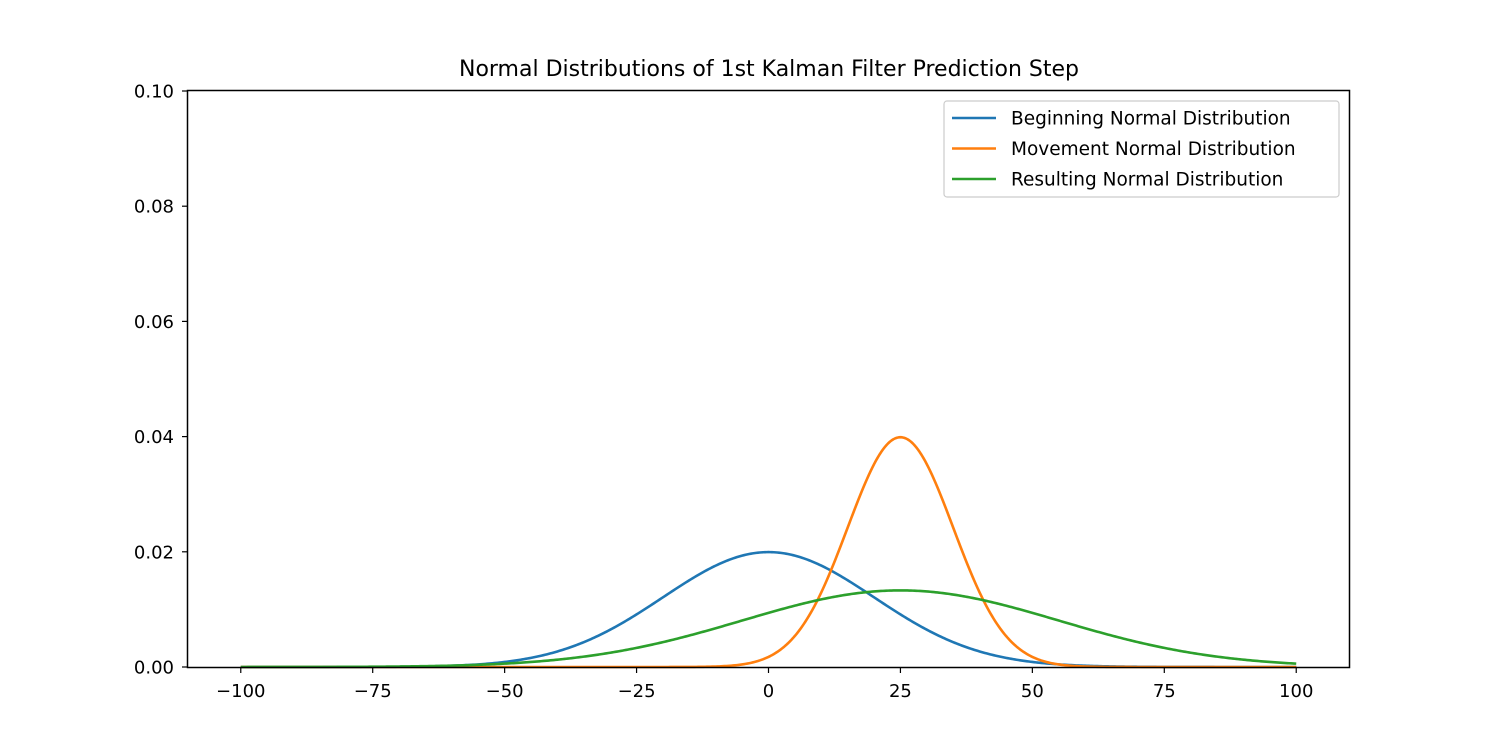  I want to click on x-tick-label: 75, so click(1164, 691).